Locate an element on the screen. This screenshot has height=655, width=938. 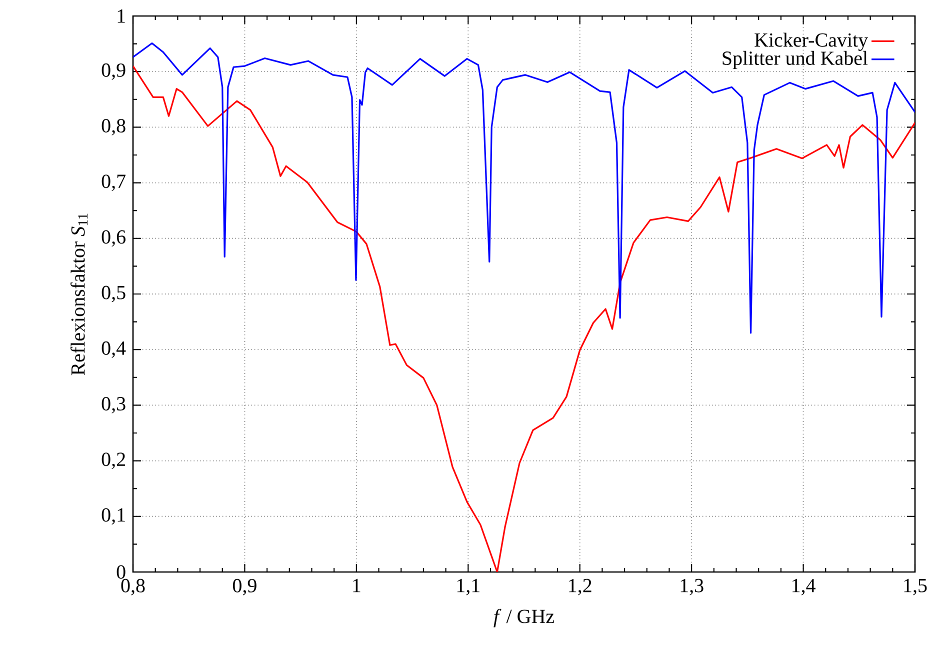
legend-label: Splitter und Kabel is located at coordinates (795, 60).